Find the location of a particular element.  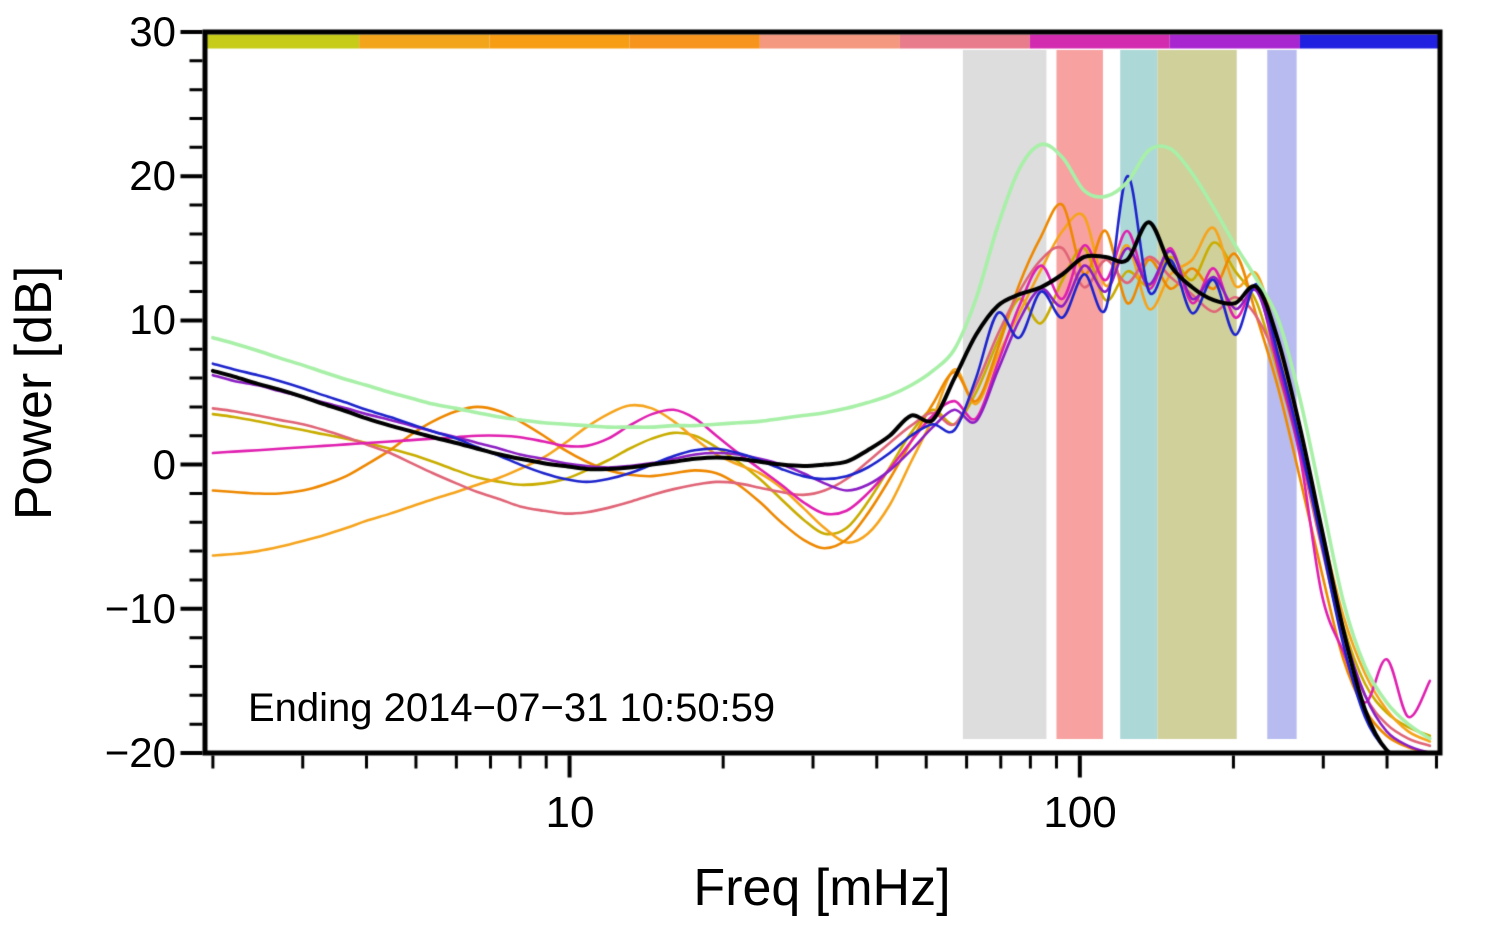

y-tick-label-30: 30 is located at coordinates (152, 31).